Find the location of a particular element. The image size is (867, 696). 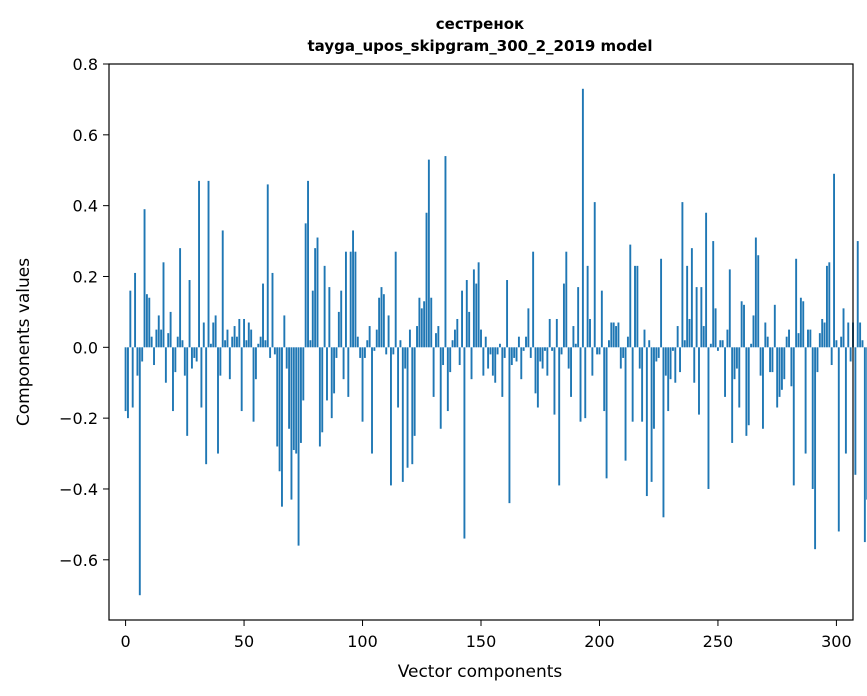

y-tick-label: 0.4 is located at coordinates (85, 206).